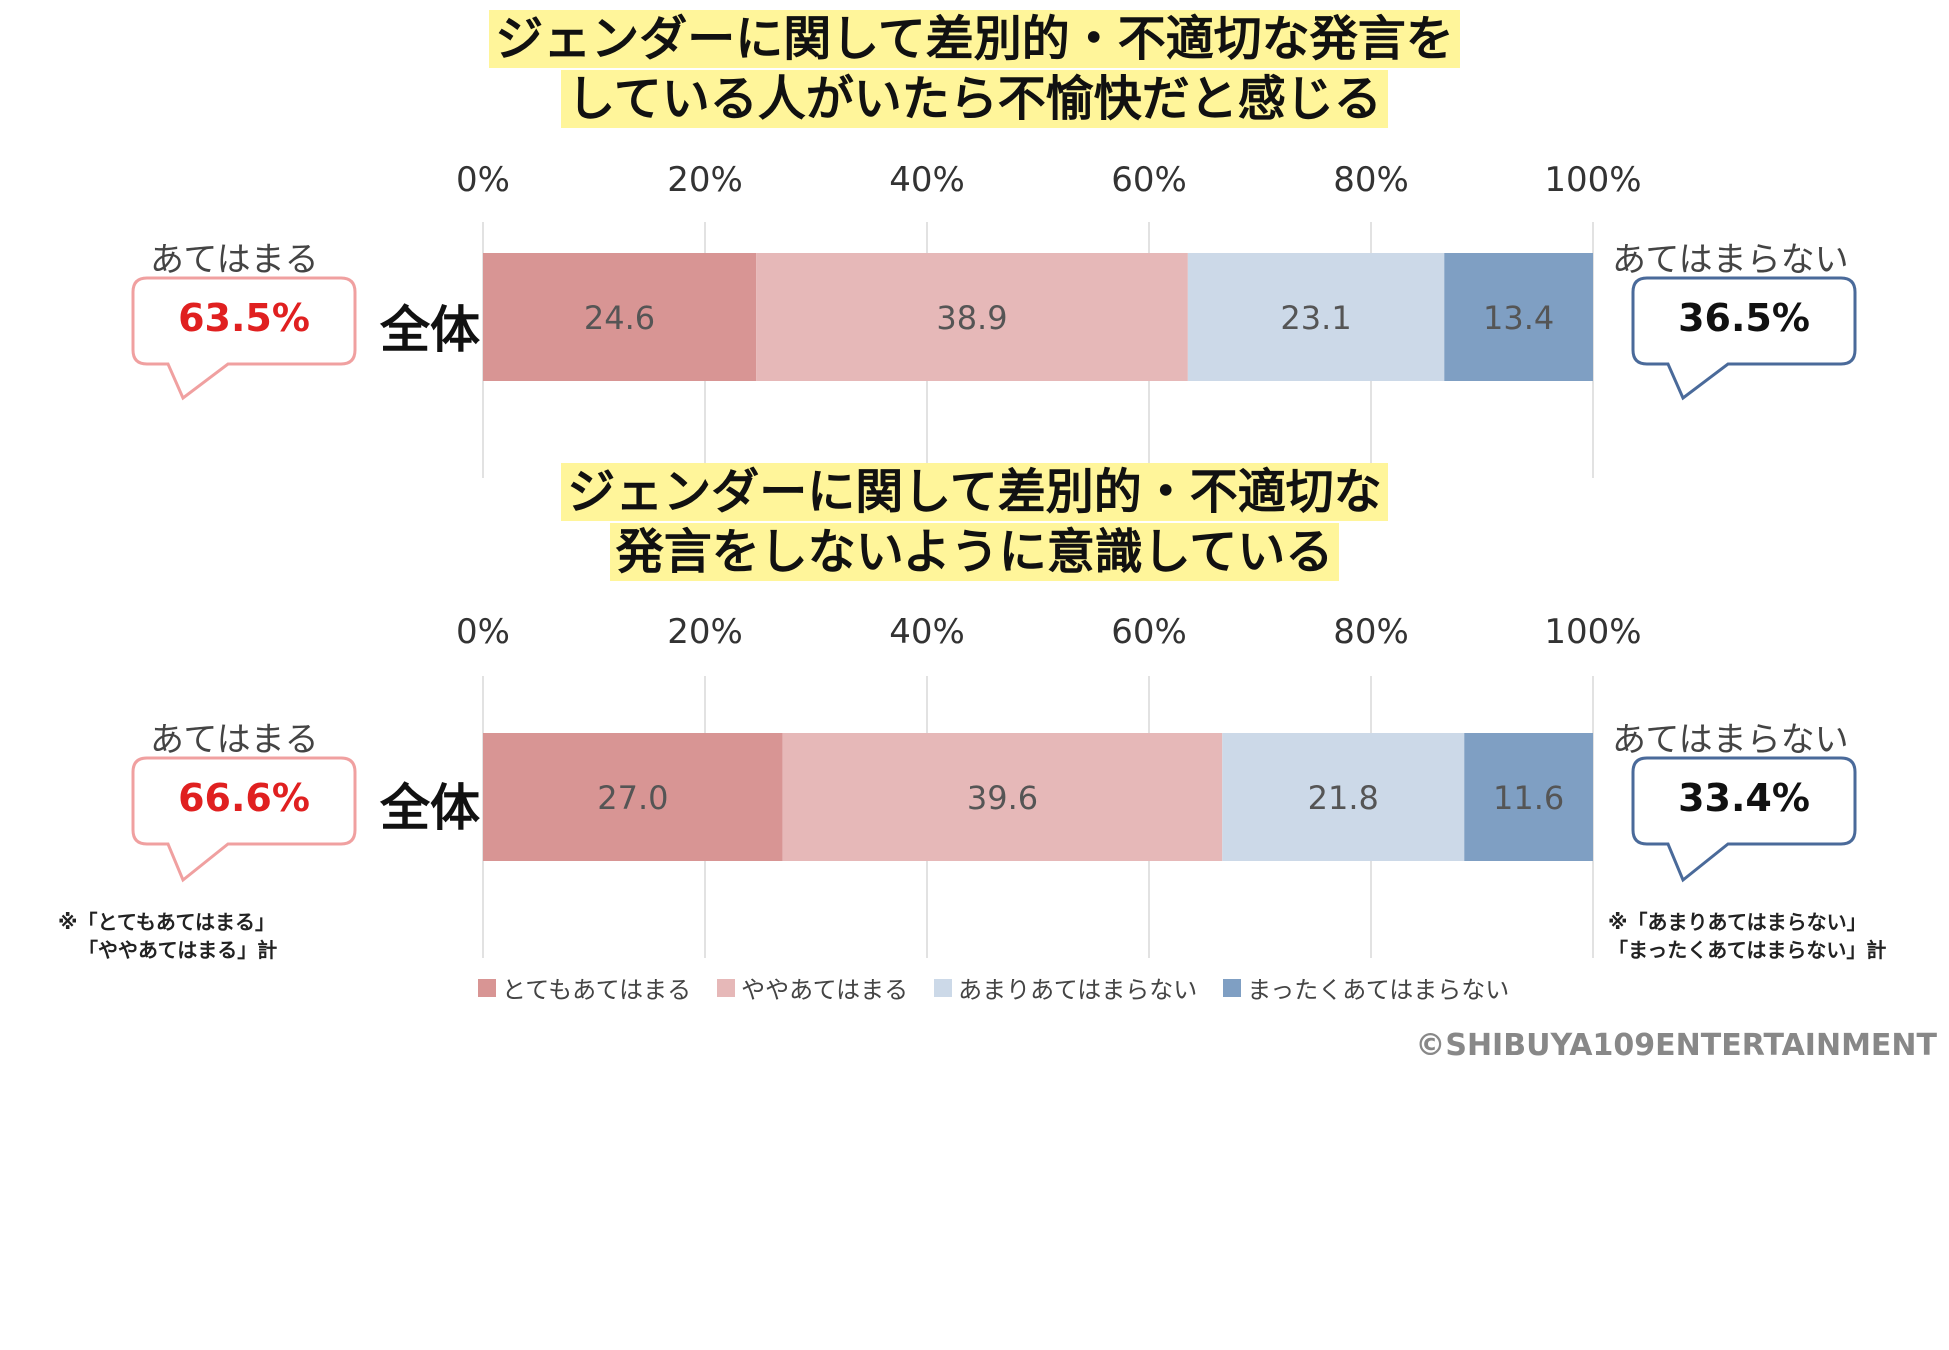 The height and width of the screenshot is (1350, 1949). I want to click on chart2-tick-0: 0%, so click(483, 632).